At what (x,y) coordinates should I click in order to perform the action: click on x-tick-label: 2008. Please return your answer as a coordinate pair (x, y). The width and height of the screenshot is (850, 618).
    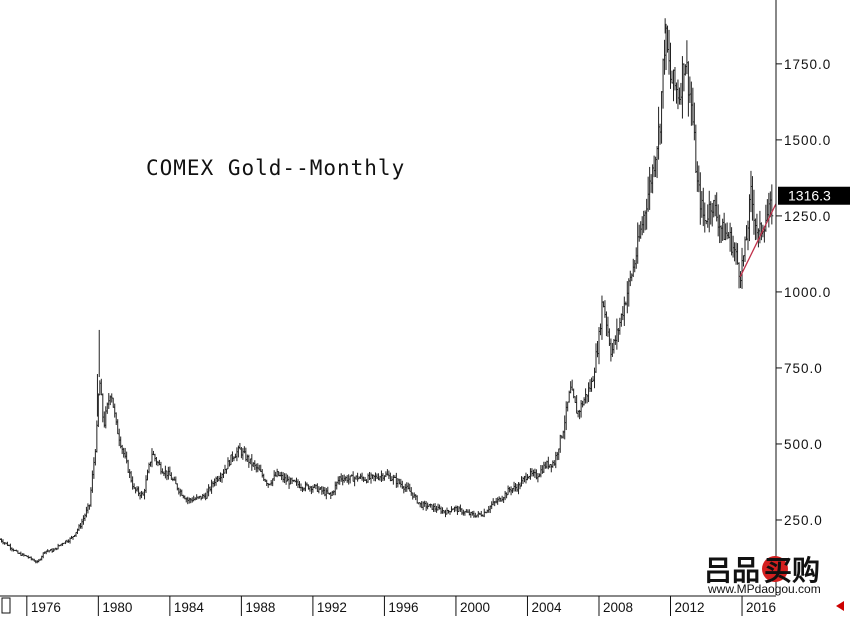
    Looking at the image, I should click on (618, 607).